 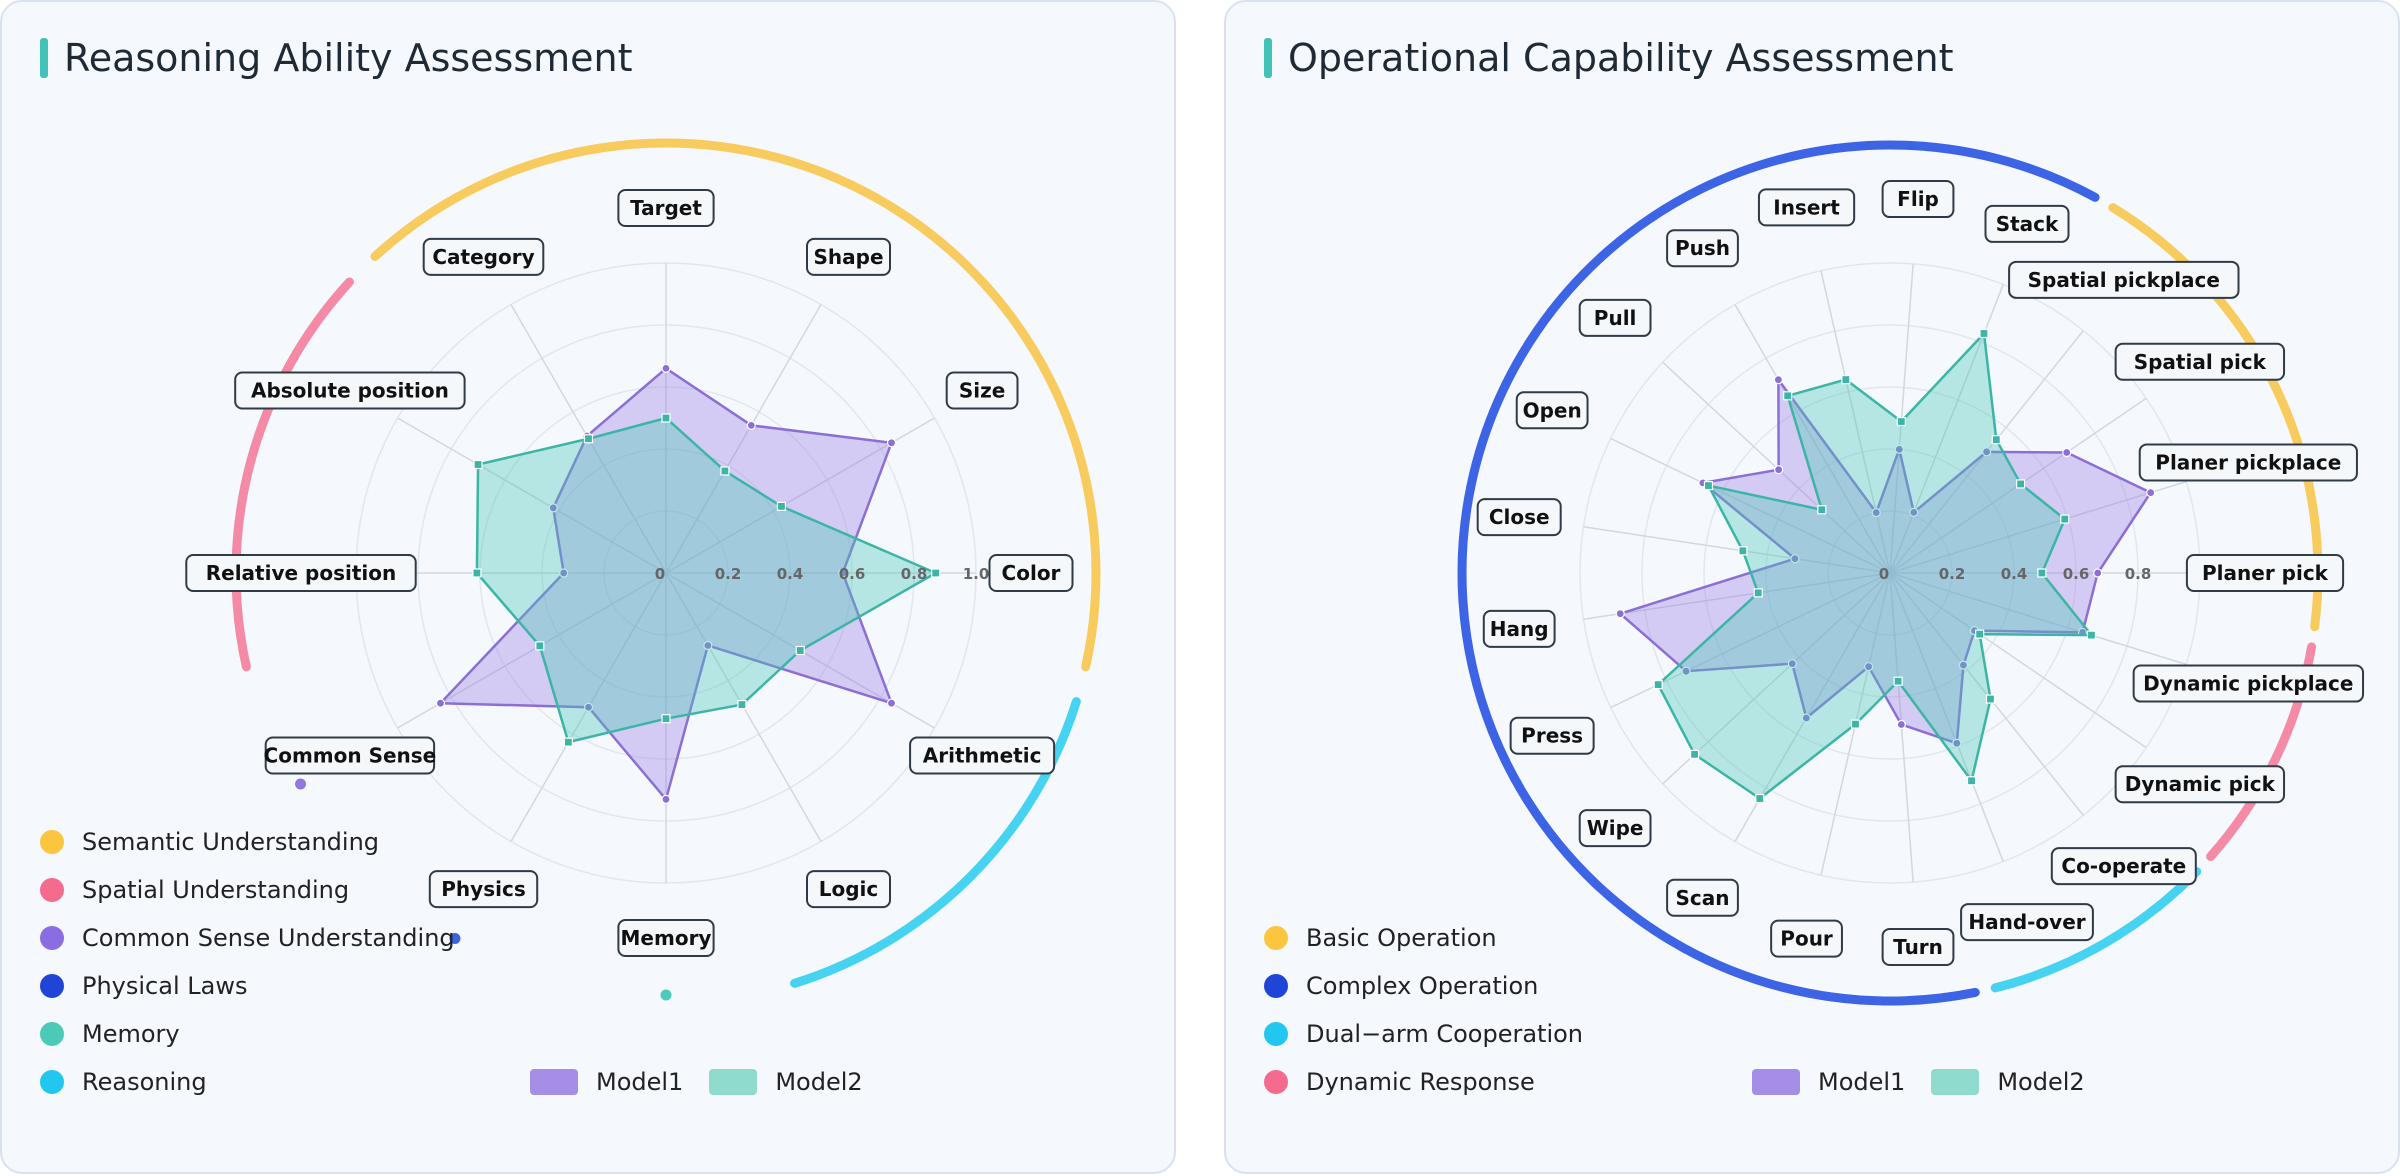 I want to click on axis-label-co-operate: Co-operate, so click(x=2123, y=866).